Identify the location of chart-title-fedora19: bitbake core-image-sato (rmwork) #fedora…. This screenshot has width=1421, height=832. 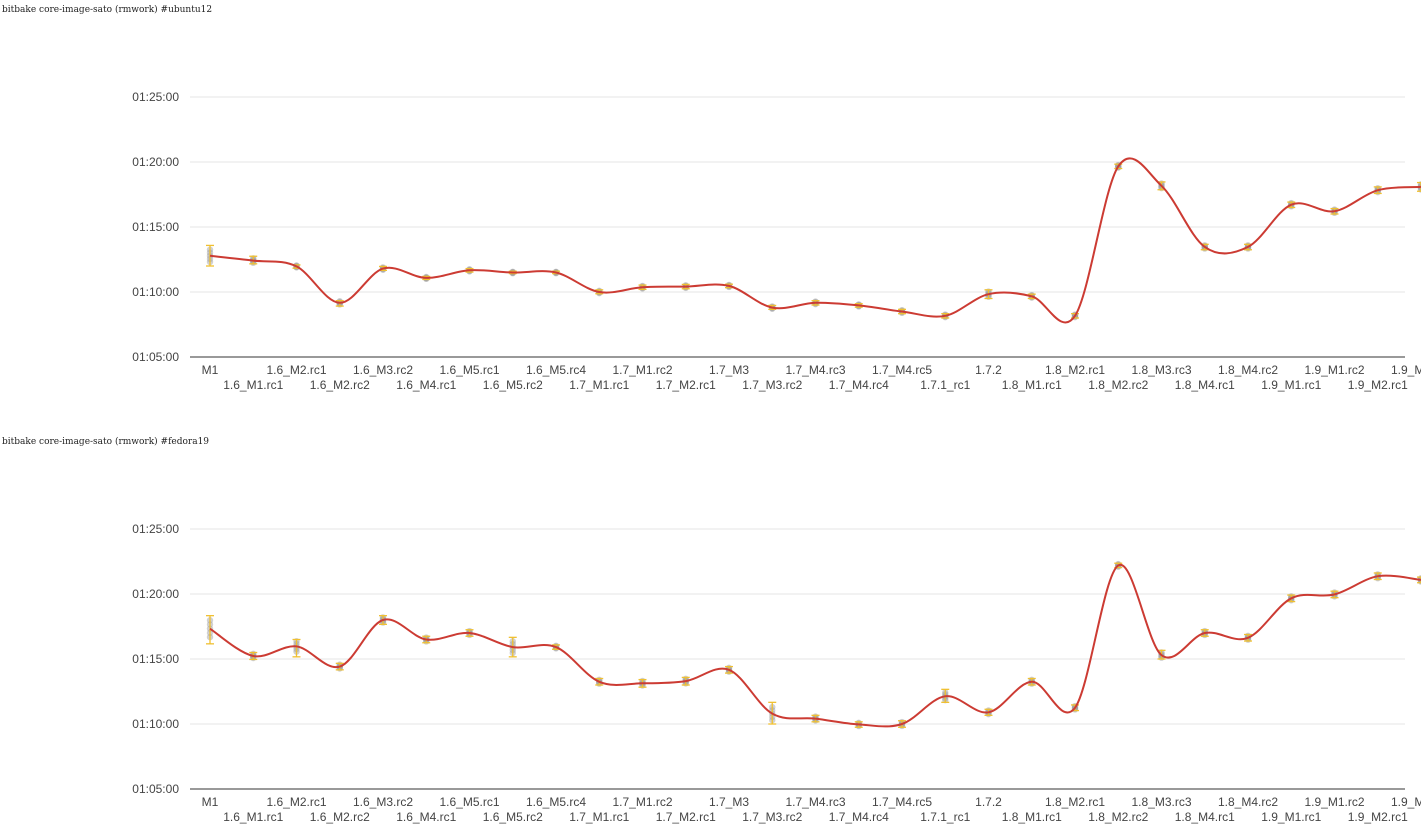
(106, 442).